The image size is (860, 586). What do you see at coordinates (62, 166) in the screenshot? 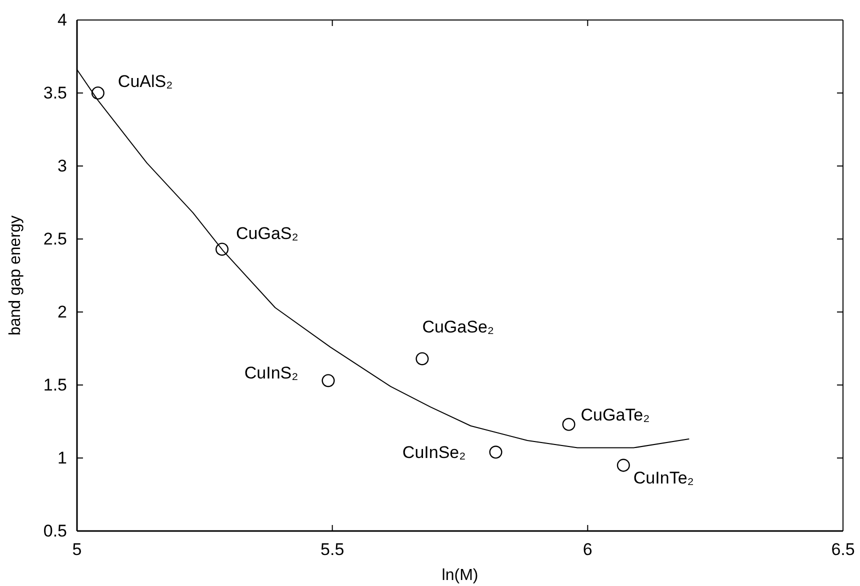
I see `y-tick-label: 3` at bounding box center [62, 166].